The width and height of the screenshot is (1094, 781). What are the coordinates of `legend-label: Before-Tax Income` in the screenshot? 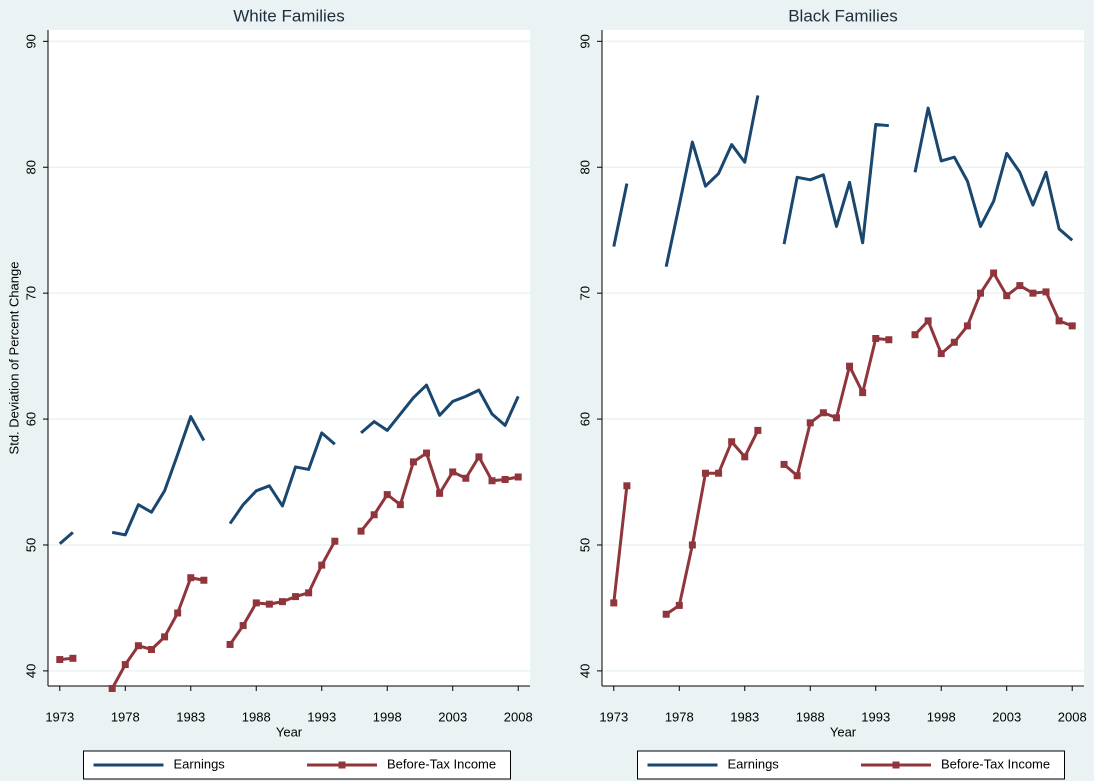 It's located at (441, 763).